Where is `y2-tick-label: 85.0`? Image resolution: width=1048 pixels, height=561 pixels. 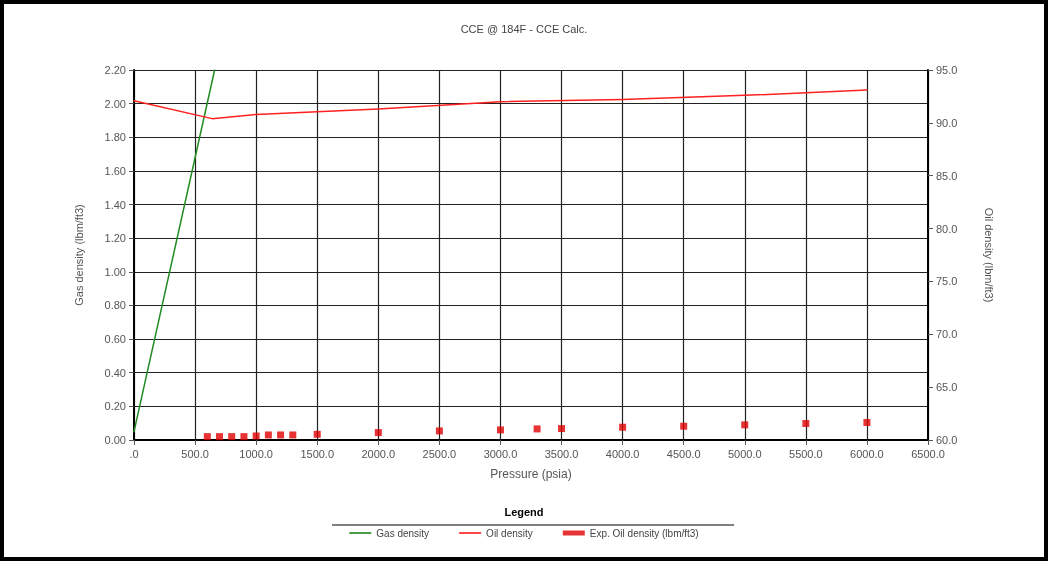 y2-tick-label: 85.0 is located at coordinates (947, 175).